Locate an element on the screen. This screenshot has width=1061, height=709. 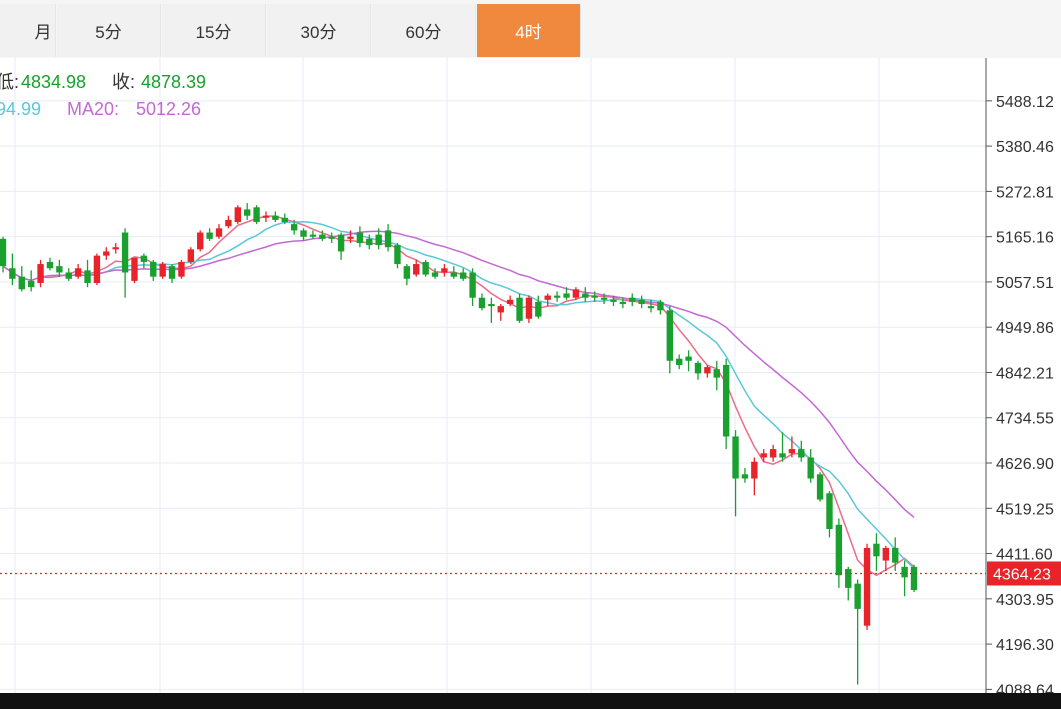
tab-label: 60分 is located at coordinates (423, 32).